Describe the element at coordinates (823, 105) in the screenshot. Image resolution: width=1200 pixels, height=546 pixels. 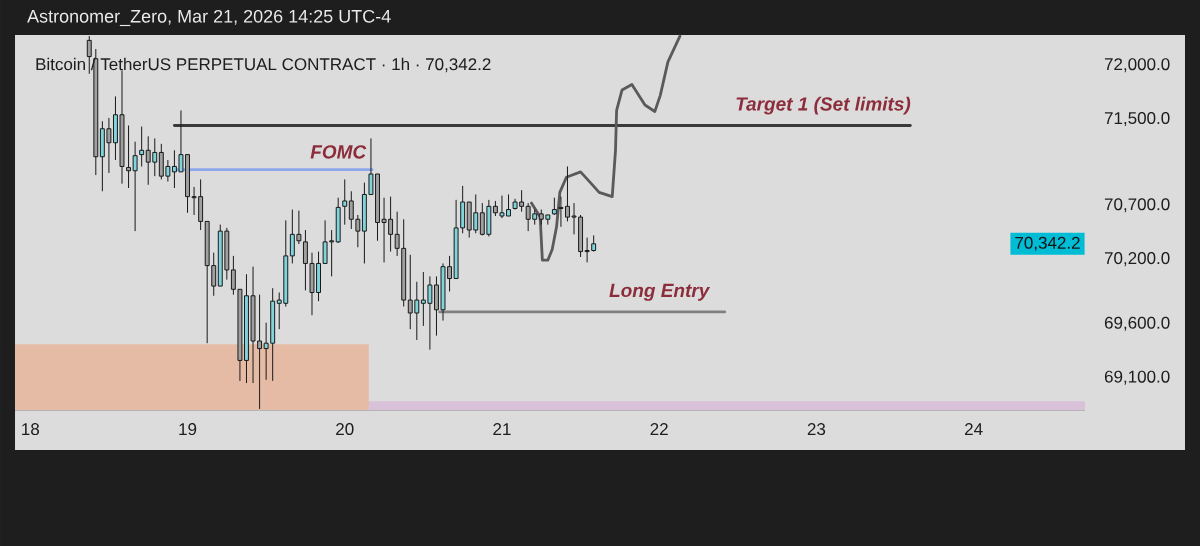
I see `annotation: Target 1 (Set limits)` at that location.